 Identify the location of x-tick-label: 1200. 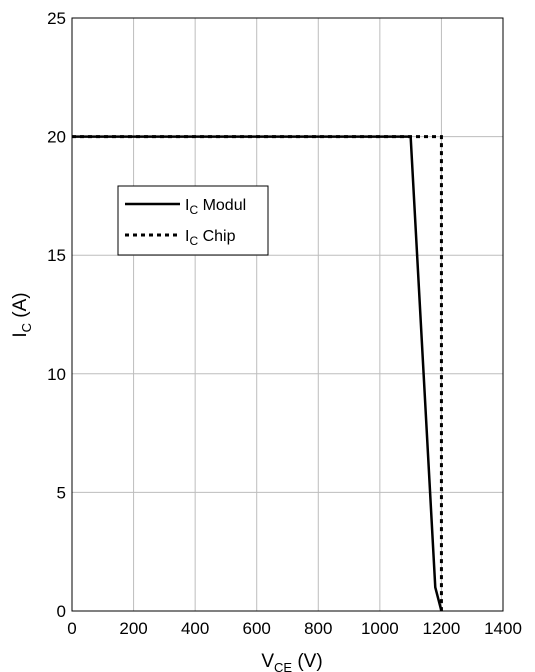
(442, 628).